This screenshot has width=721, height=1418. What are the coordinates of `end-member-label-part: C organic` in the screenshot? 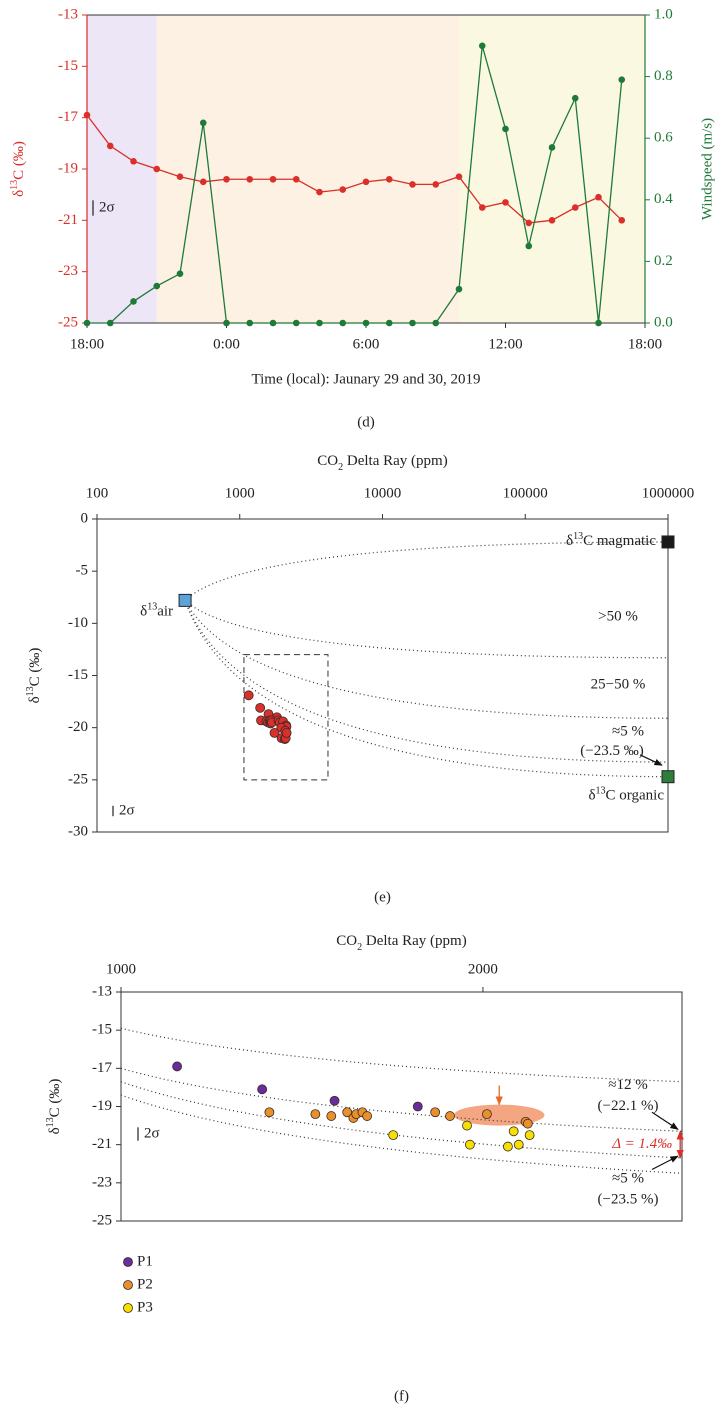 It's located at (635, 796).